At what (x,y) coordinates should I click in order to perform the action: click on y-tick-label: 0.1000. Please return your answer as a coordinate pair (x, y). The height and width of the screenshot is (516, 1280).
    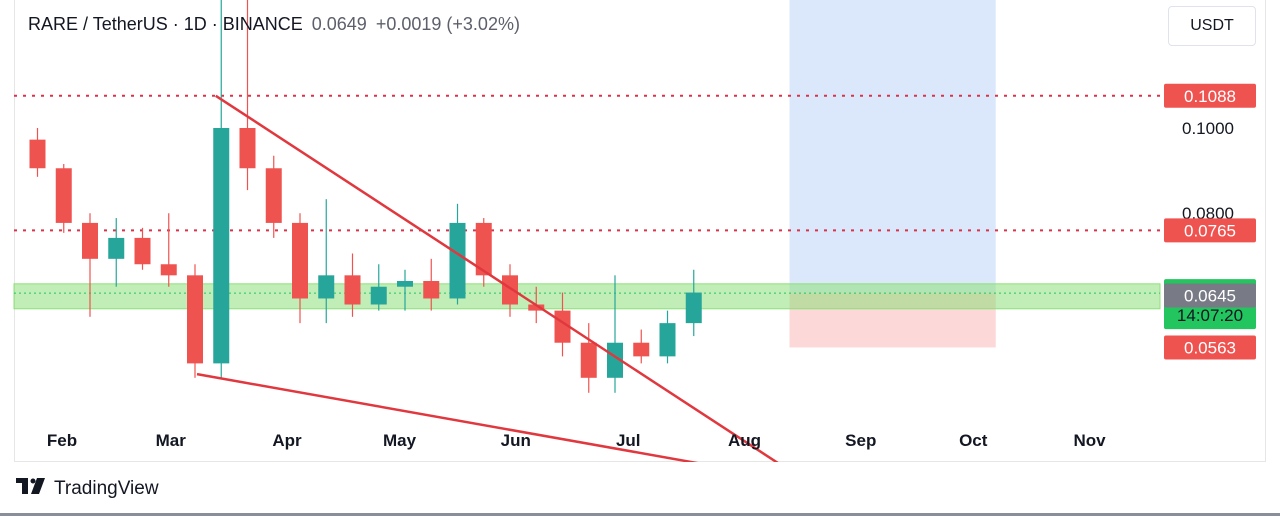
    Looking at the image, I should click on (1208, 128).